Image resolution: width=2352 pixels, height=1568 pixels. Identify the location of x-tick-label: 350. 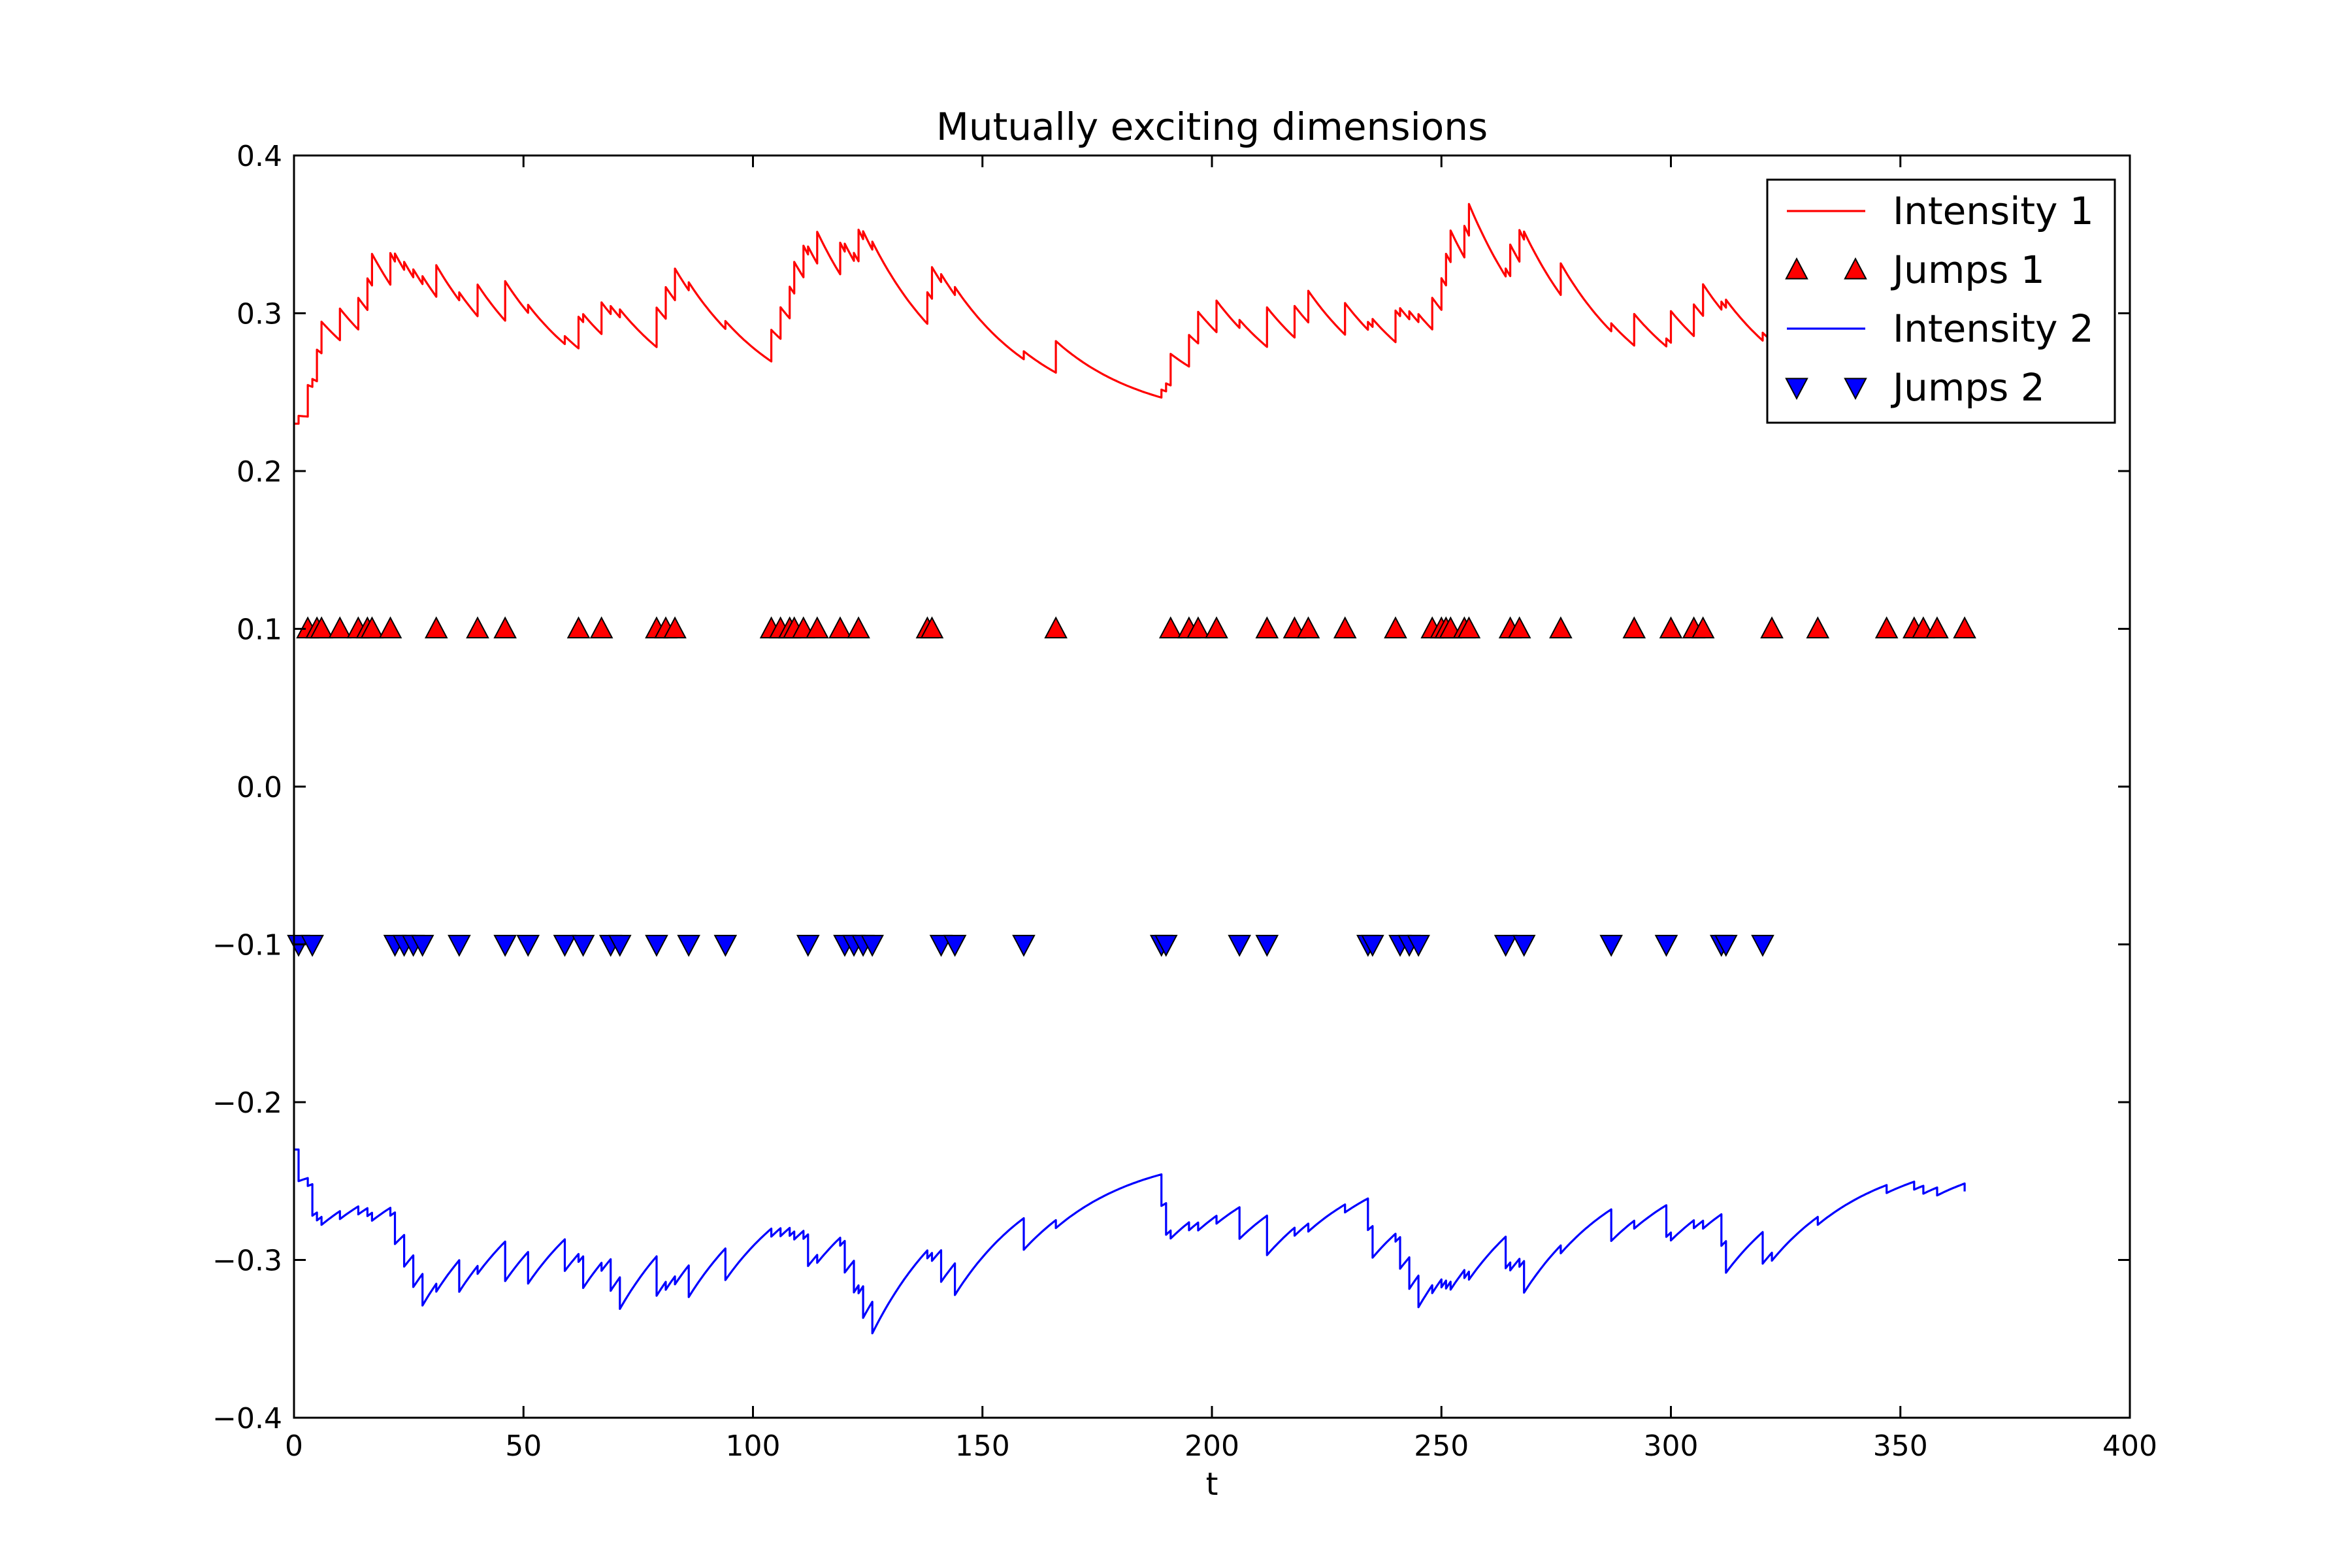
(1900, 1446).